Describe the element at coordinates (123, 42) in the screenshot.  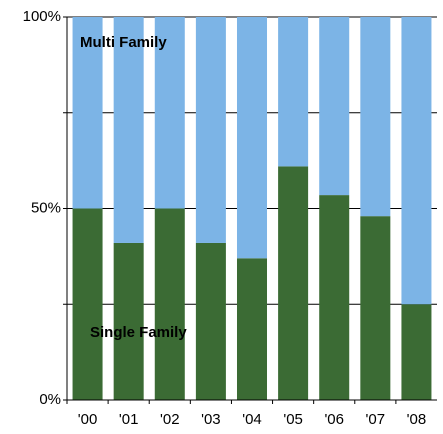
I see `series-label: Multi Family` at that location.